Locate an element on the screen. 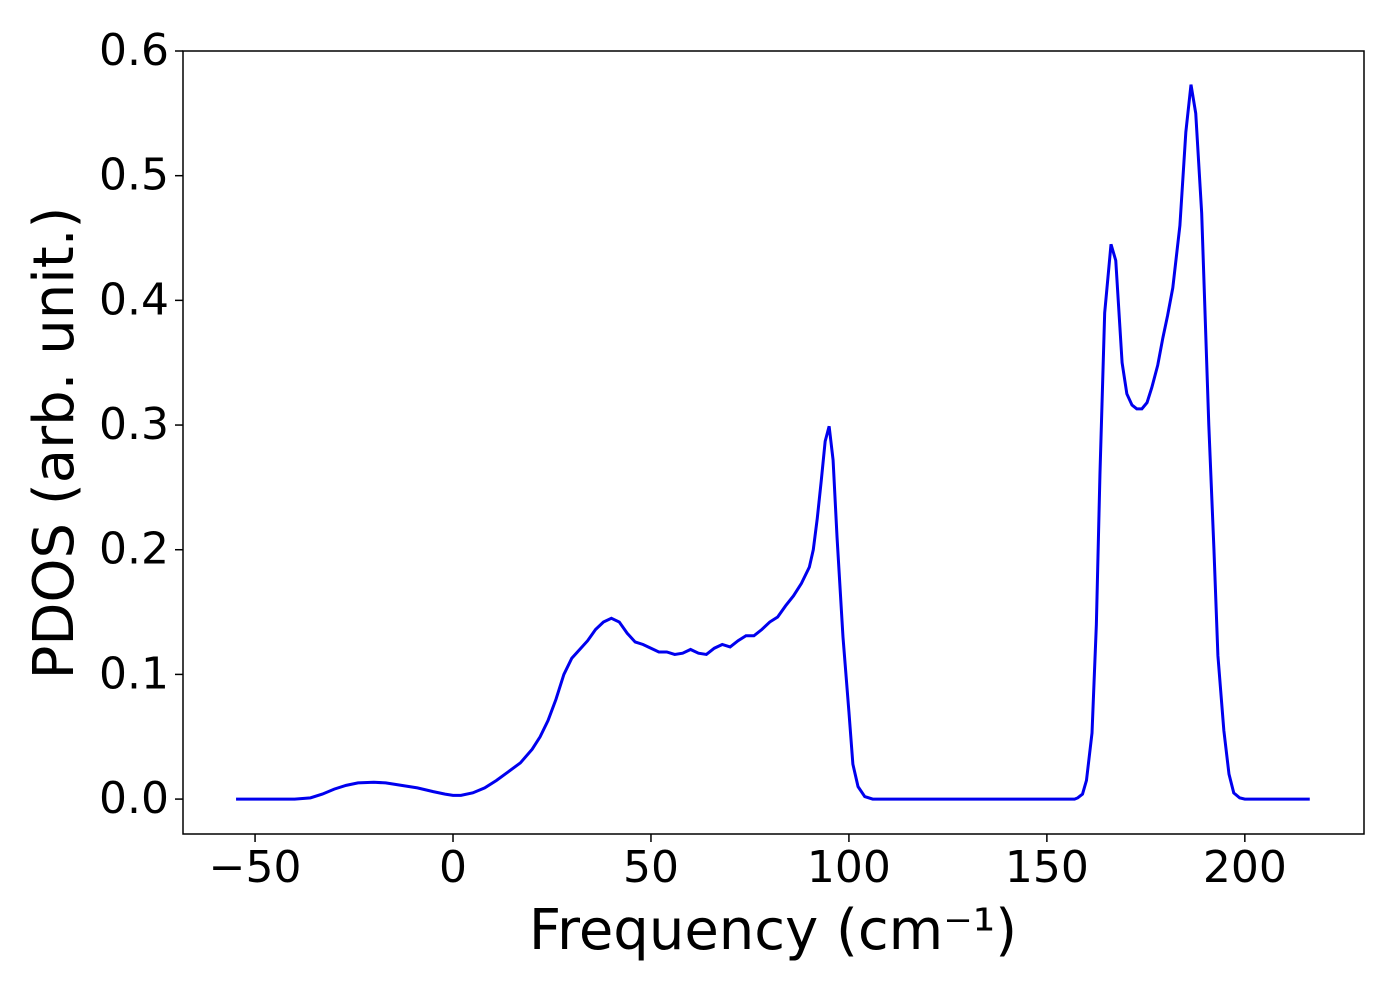 This screenshot has height=1000, width=1400. y-axis-label: PDOS (arb. unit.) is located at coordinates (54, 443).